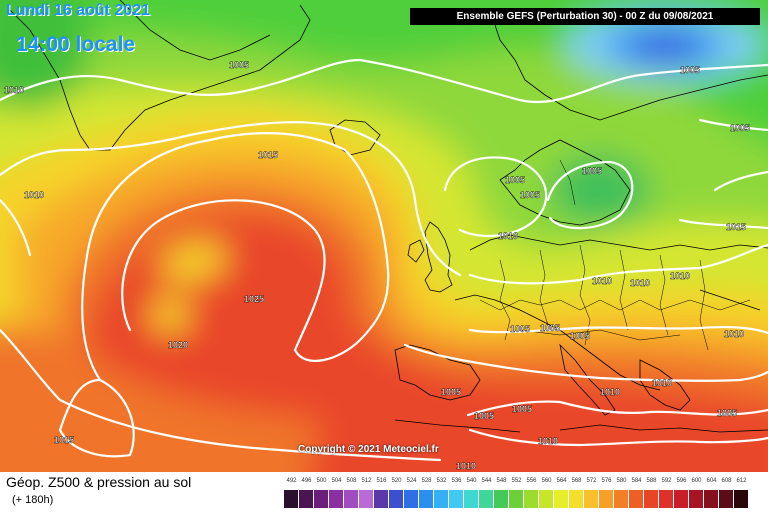 The width and height of the screenshot is (768, 512). Describe the element at coordinates (411, 481) in the screenshot. I see `legend-label: 524` at that location.